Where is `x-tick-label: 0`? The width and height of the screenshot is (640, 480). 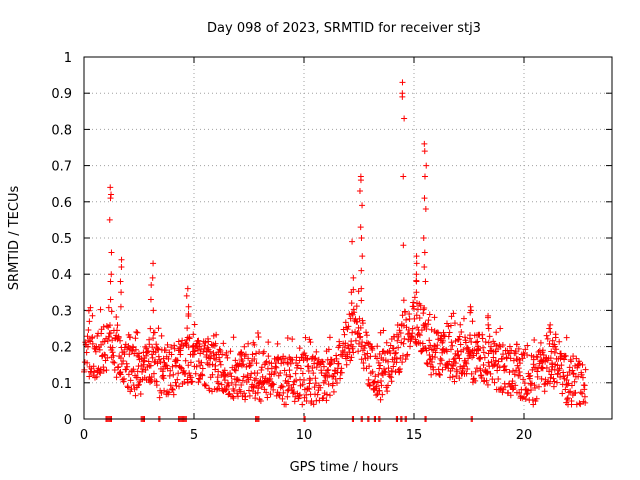
x-tick-label: 0 is located at coordinates (84, 435).